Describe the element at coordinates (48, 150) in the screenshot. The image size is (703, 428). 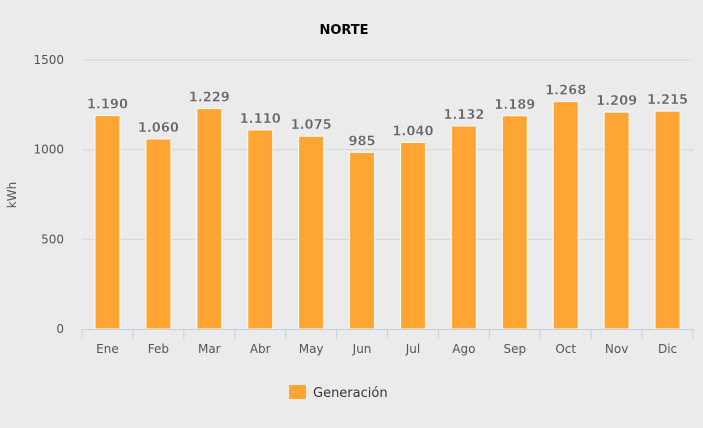
I see `y-tick-label: 1000` at that location.